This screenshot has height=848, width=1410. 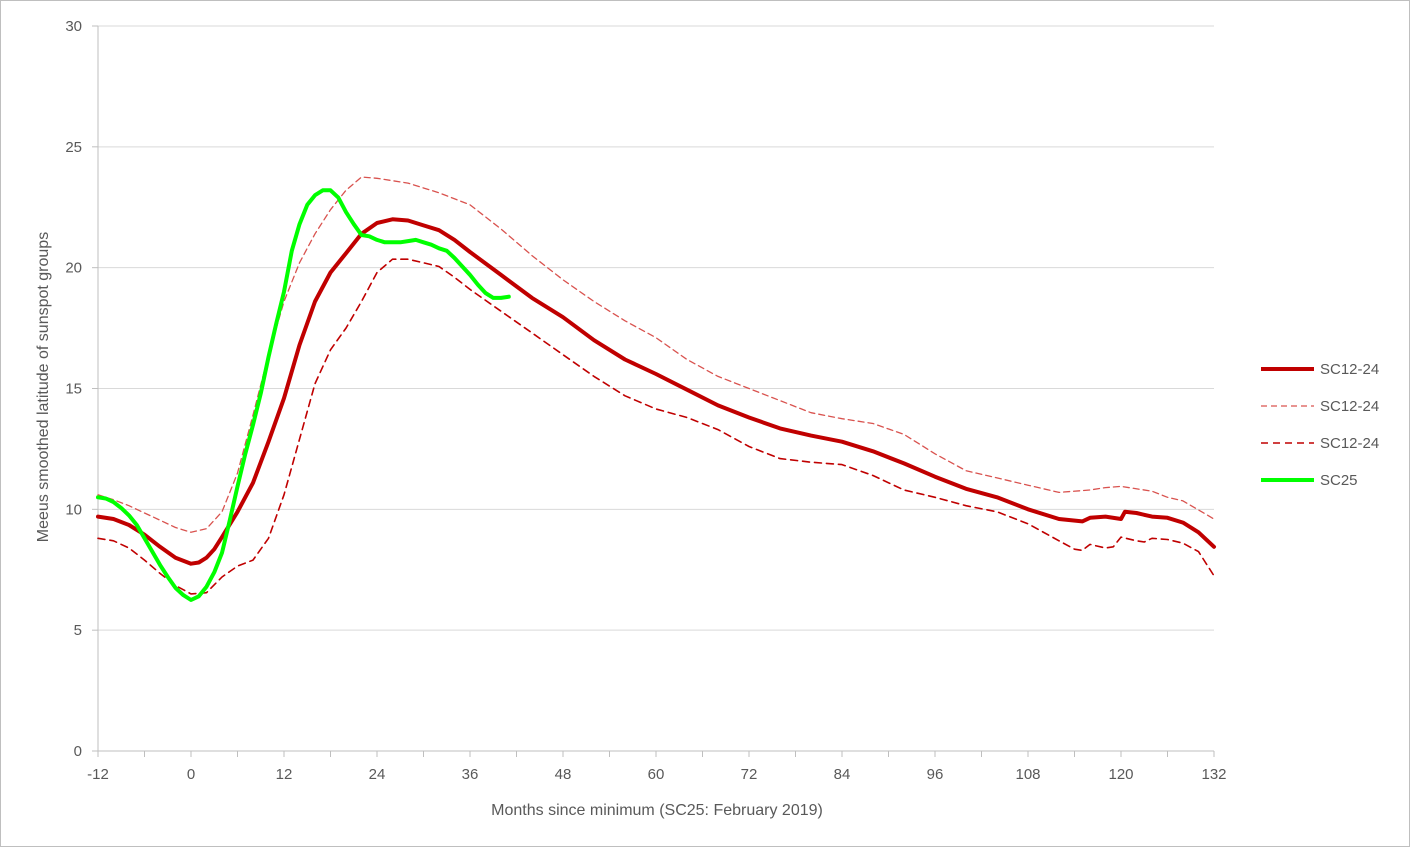 What do you see at coordinates (935, 774) in the screenshot?
I see `x-tick-label: 96` at bounding box center [935, 774].